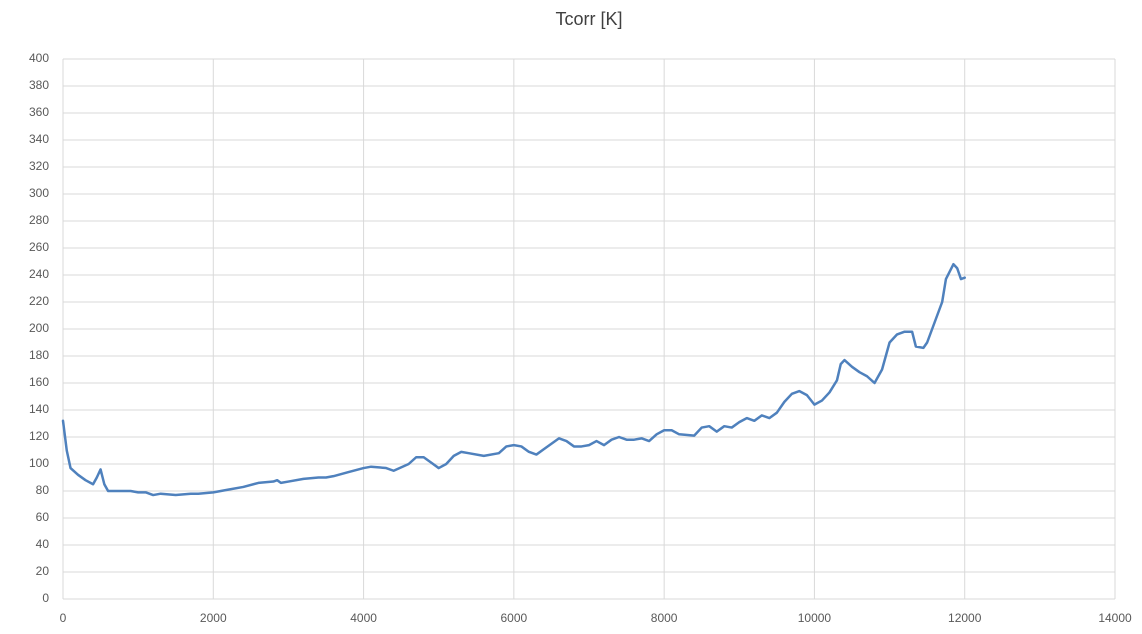 This screenshot has width=1142, height=634. What do you see at coordinates (43, 571) in the screenshot?
I see `y-tick-label: 20` at bounding box center [43, 571].